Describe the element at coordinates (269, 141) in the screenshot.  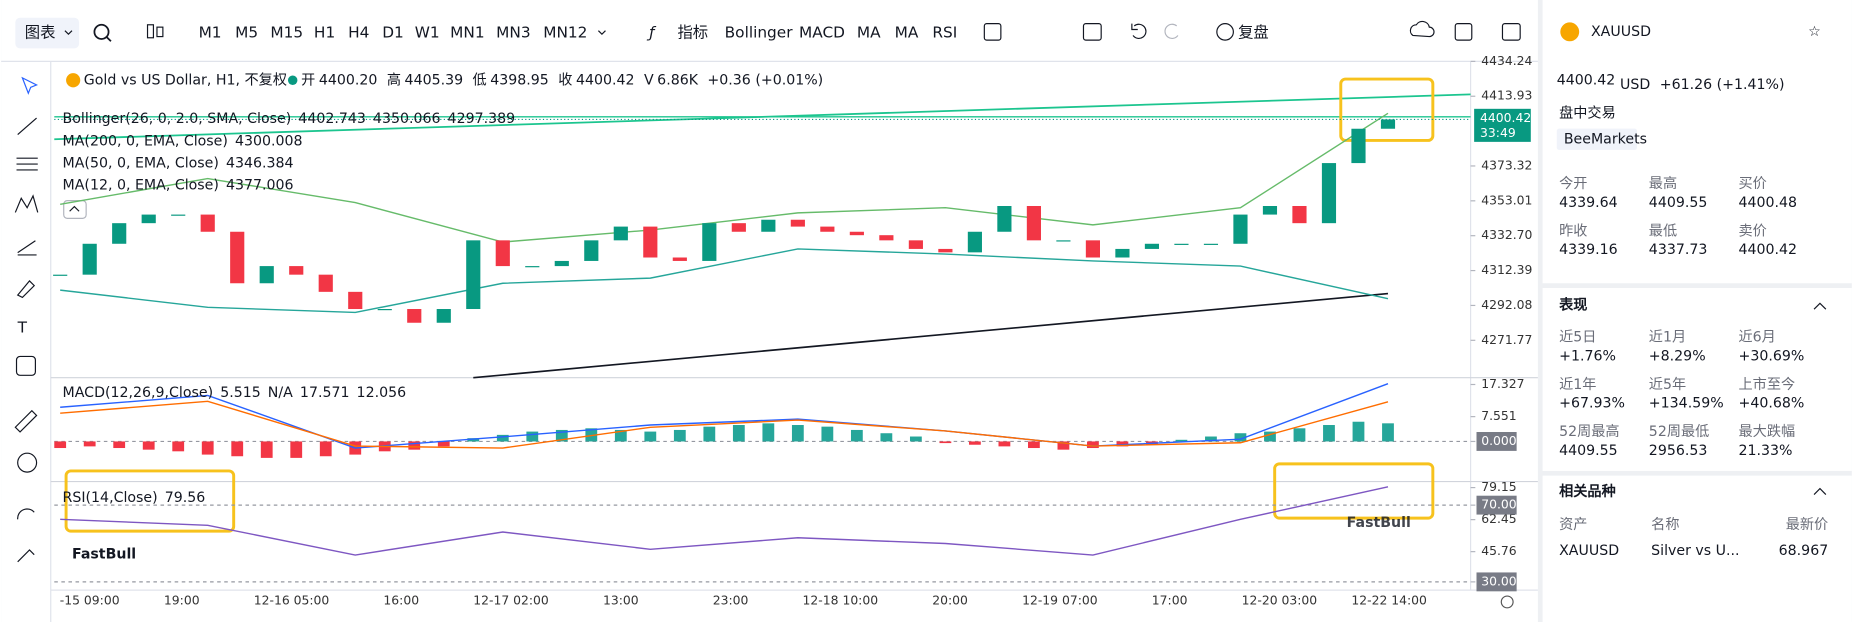
I see `indicator-value: 4300.008` at that location.